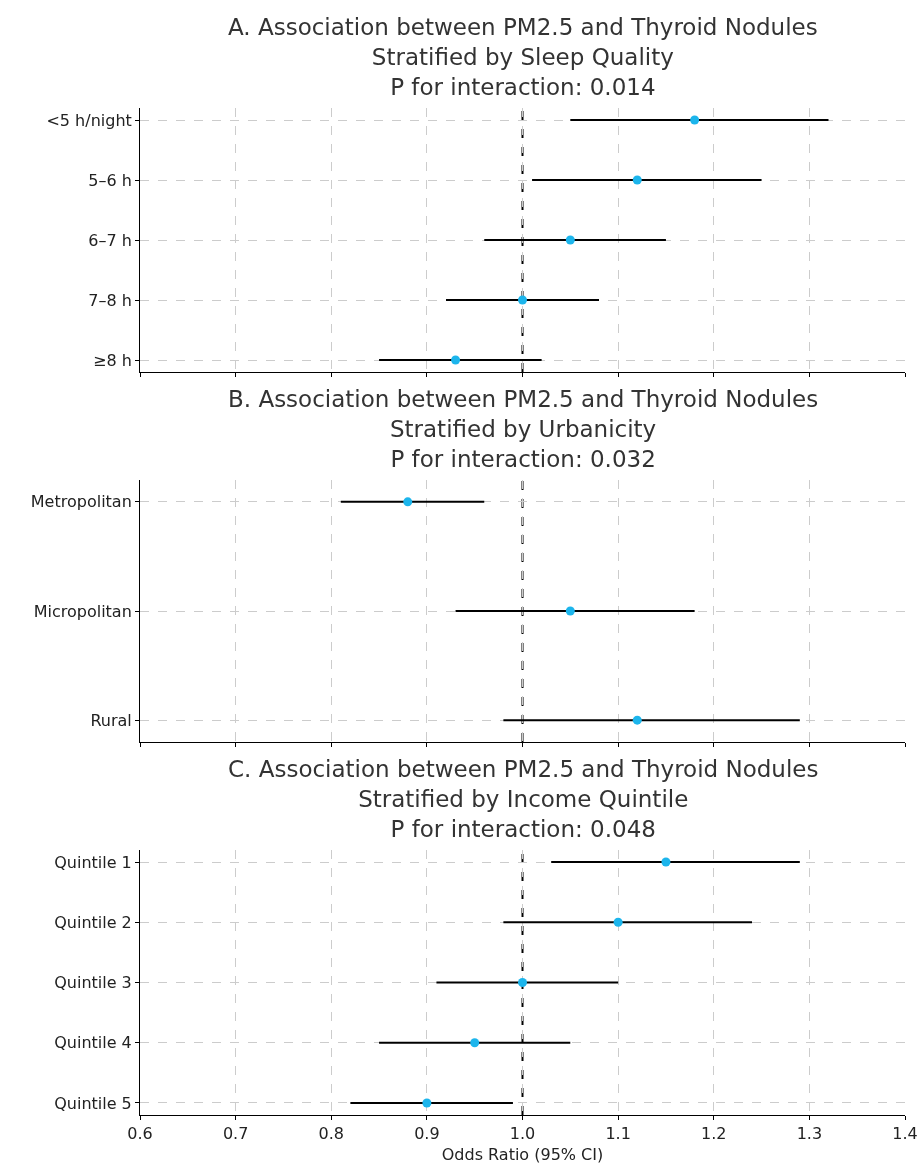  What do you see at coordinates (81, 502) in the screenshot?
I see `y-tick-label: Metropolitan` at bounding box center [81, 502].